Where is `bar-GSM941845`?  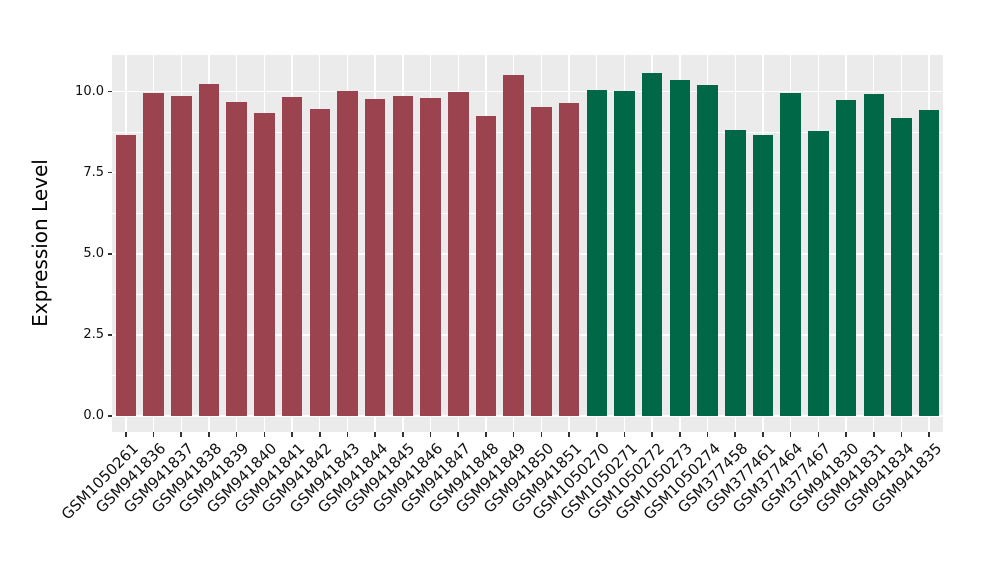
bar-GSM941845 is located at coordinates (403, 255).